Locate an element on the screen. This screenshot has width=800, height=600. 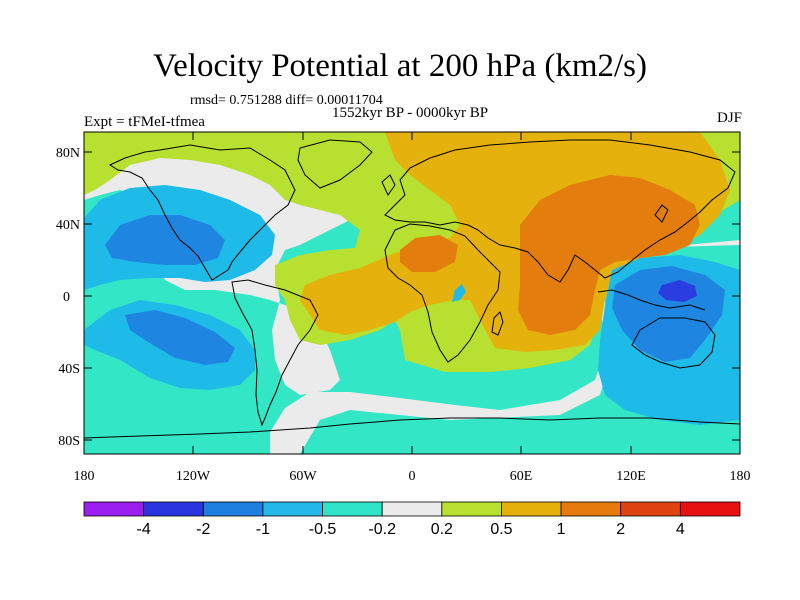
greenland-coastline is located at coordinates (335, 164).